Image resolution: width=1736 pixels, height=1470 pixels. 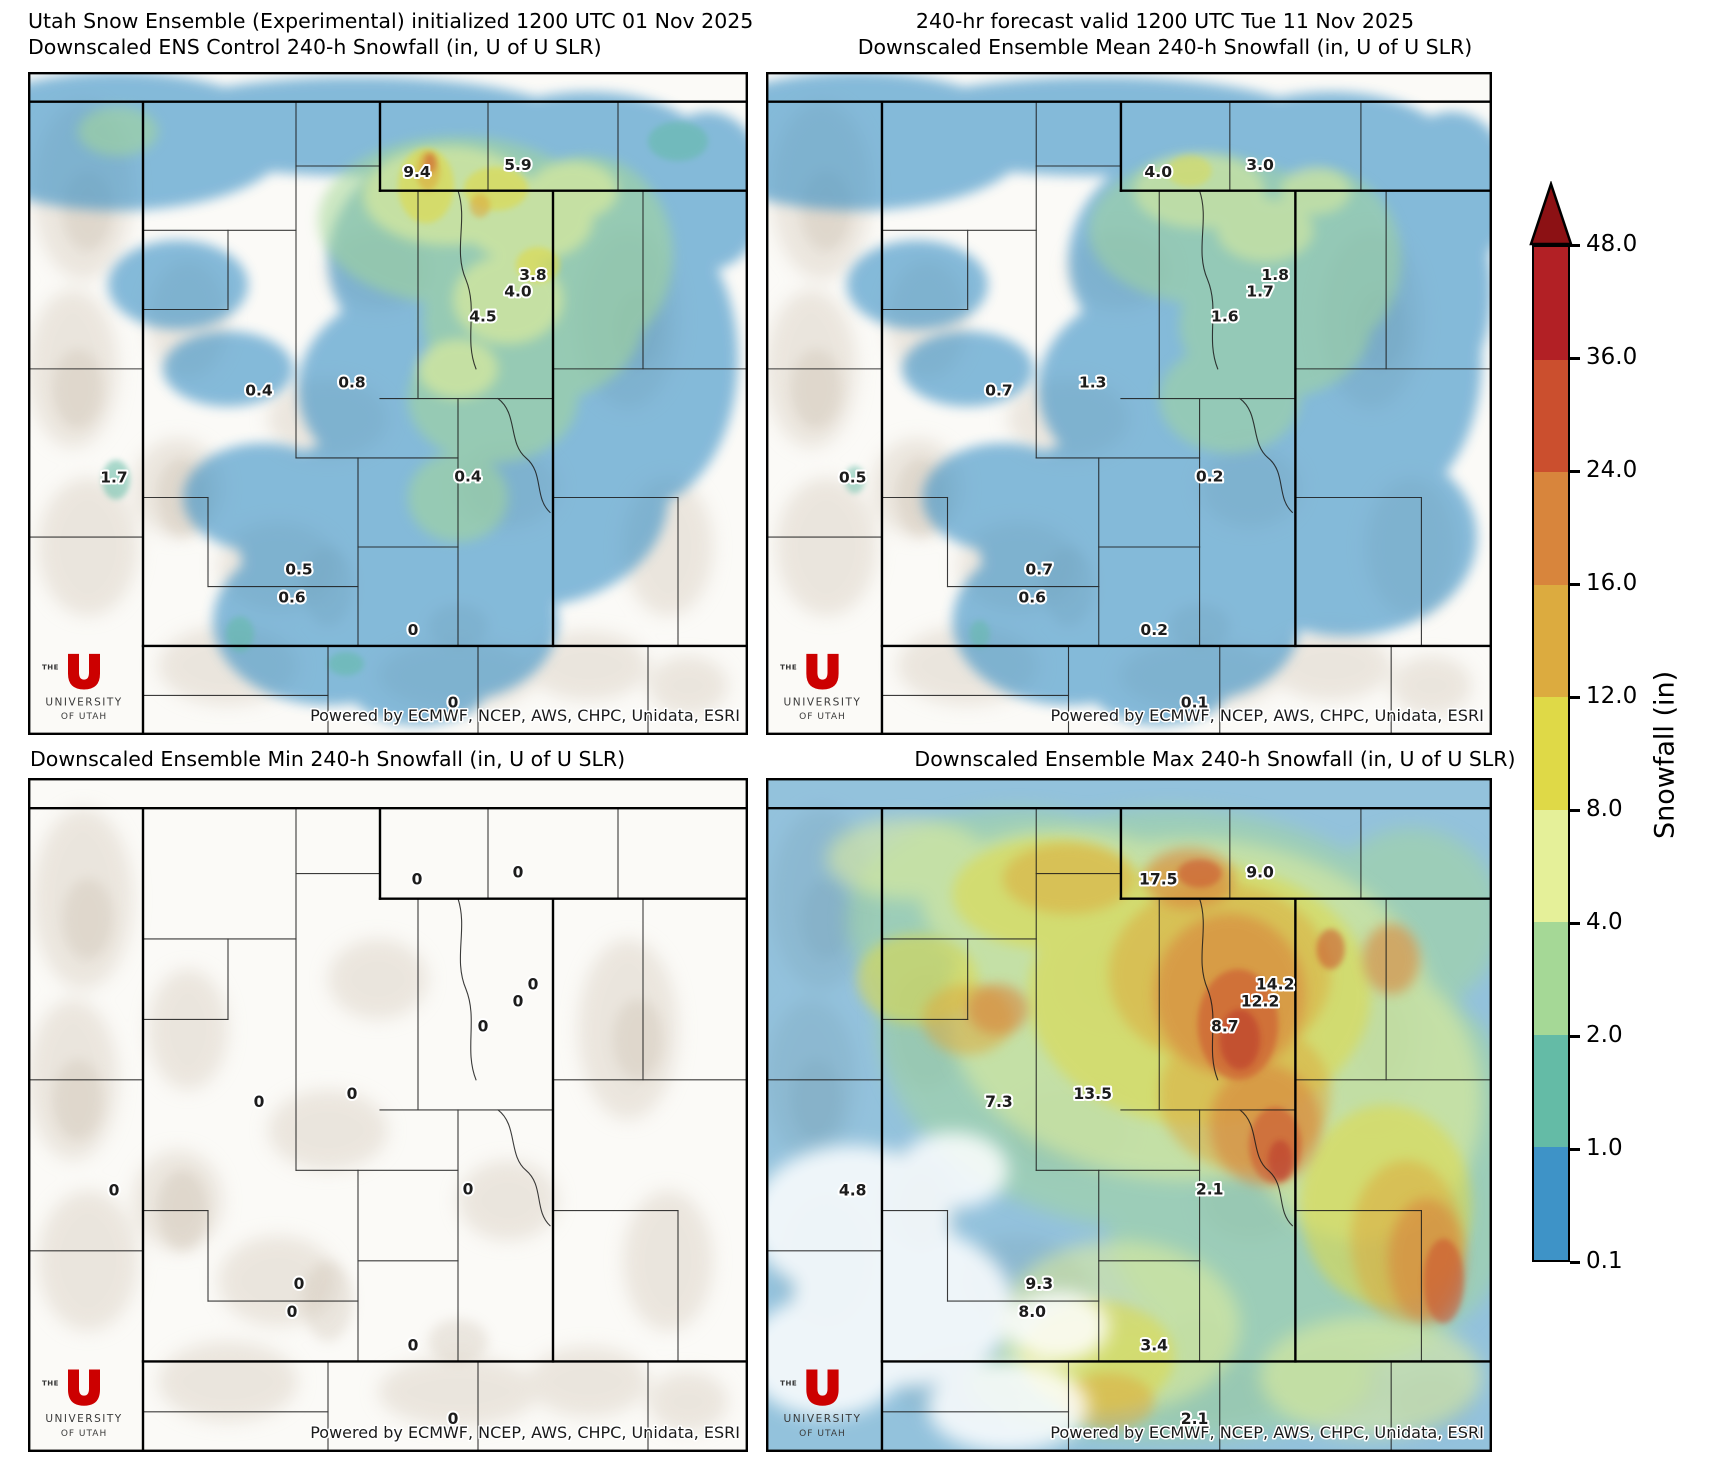 What do you see at coordinates (1604, 1148) in the screenshot?
I see `colorbar-tick-label: 1.0` at bounding box center [1604, 1148].